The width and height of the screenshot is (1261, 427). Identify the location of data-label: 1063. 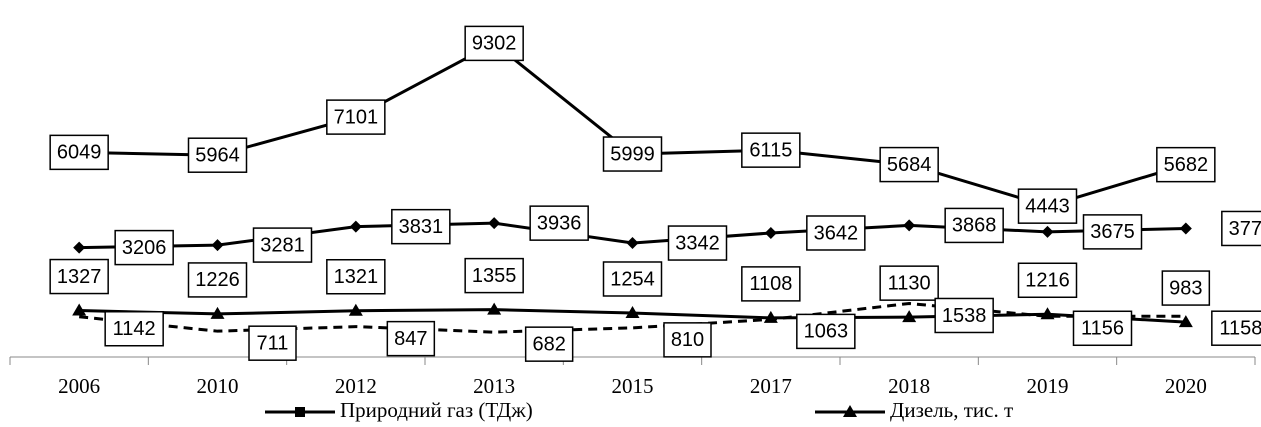
(826, 332).